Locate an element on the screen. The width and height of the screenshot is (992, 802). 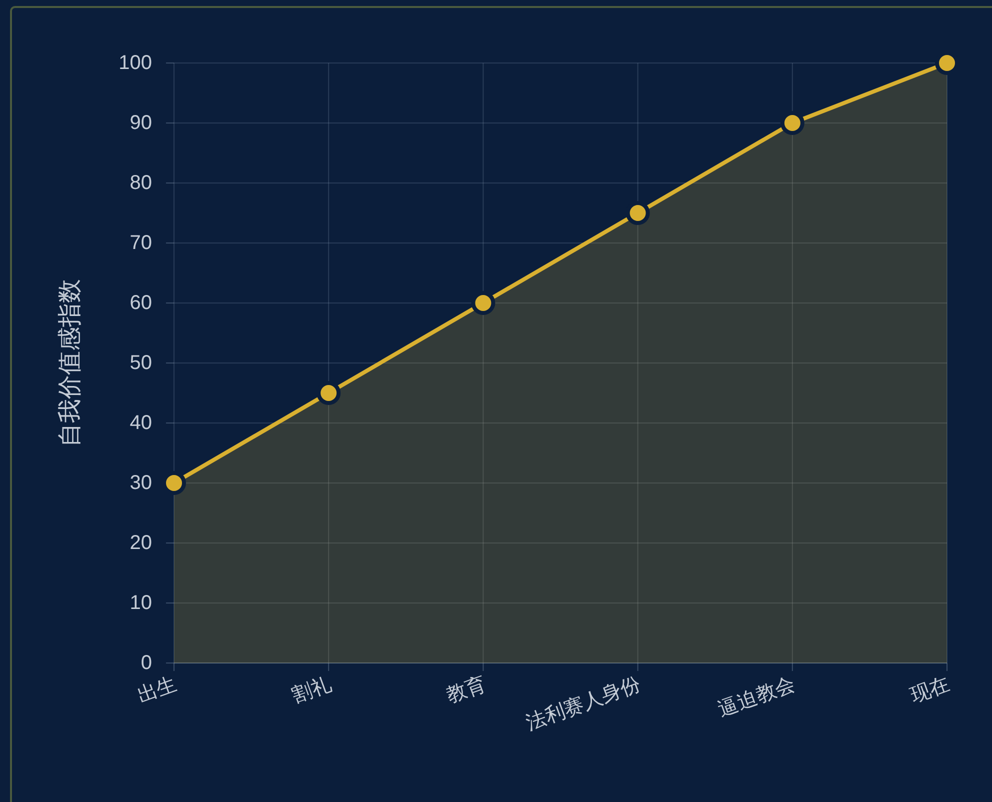
y-axis-title: 自我价值感指数 is located at coordinates (70, 363).